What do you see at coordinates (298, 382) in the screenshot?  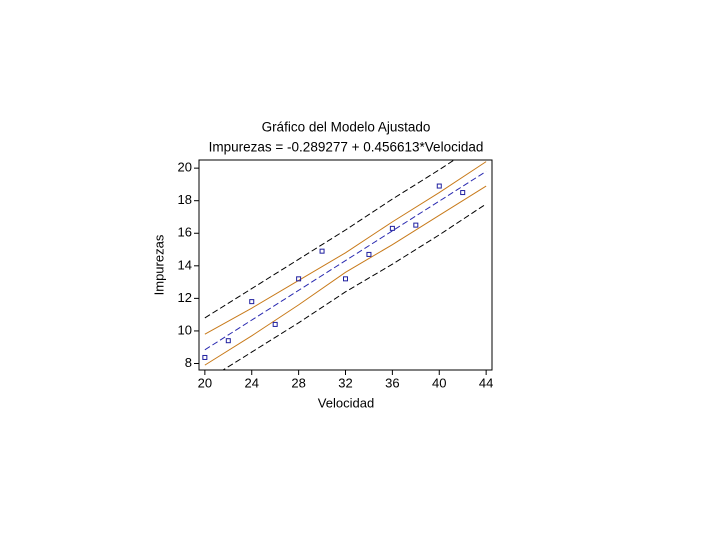 I see `x-tick-label: 28` at bounding box center [298, 382].